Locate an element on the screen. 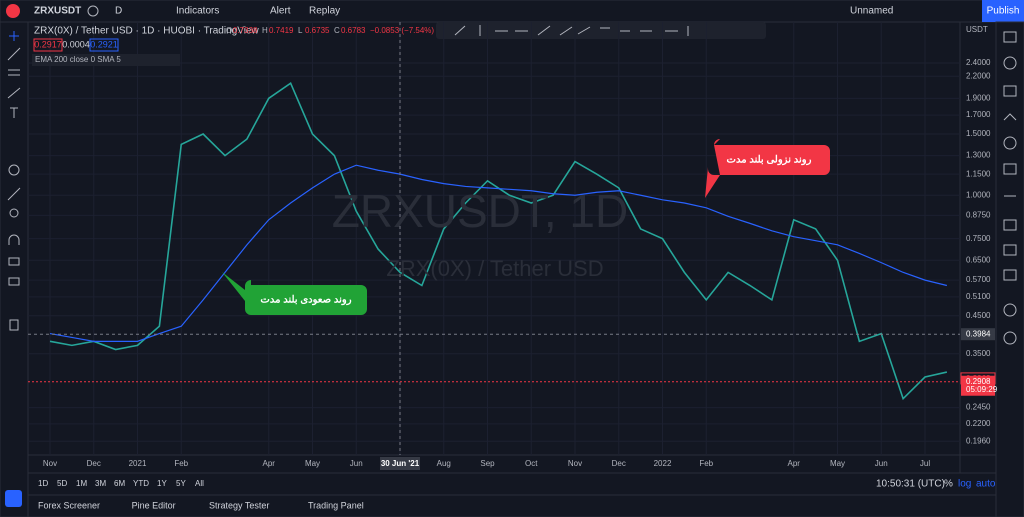 Image resolution: width=1024 pixels, height=517 pixels. crosshair-price: 0.3984 is located at coordinates (978, 333).